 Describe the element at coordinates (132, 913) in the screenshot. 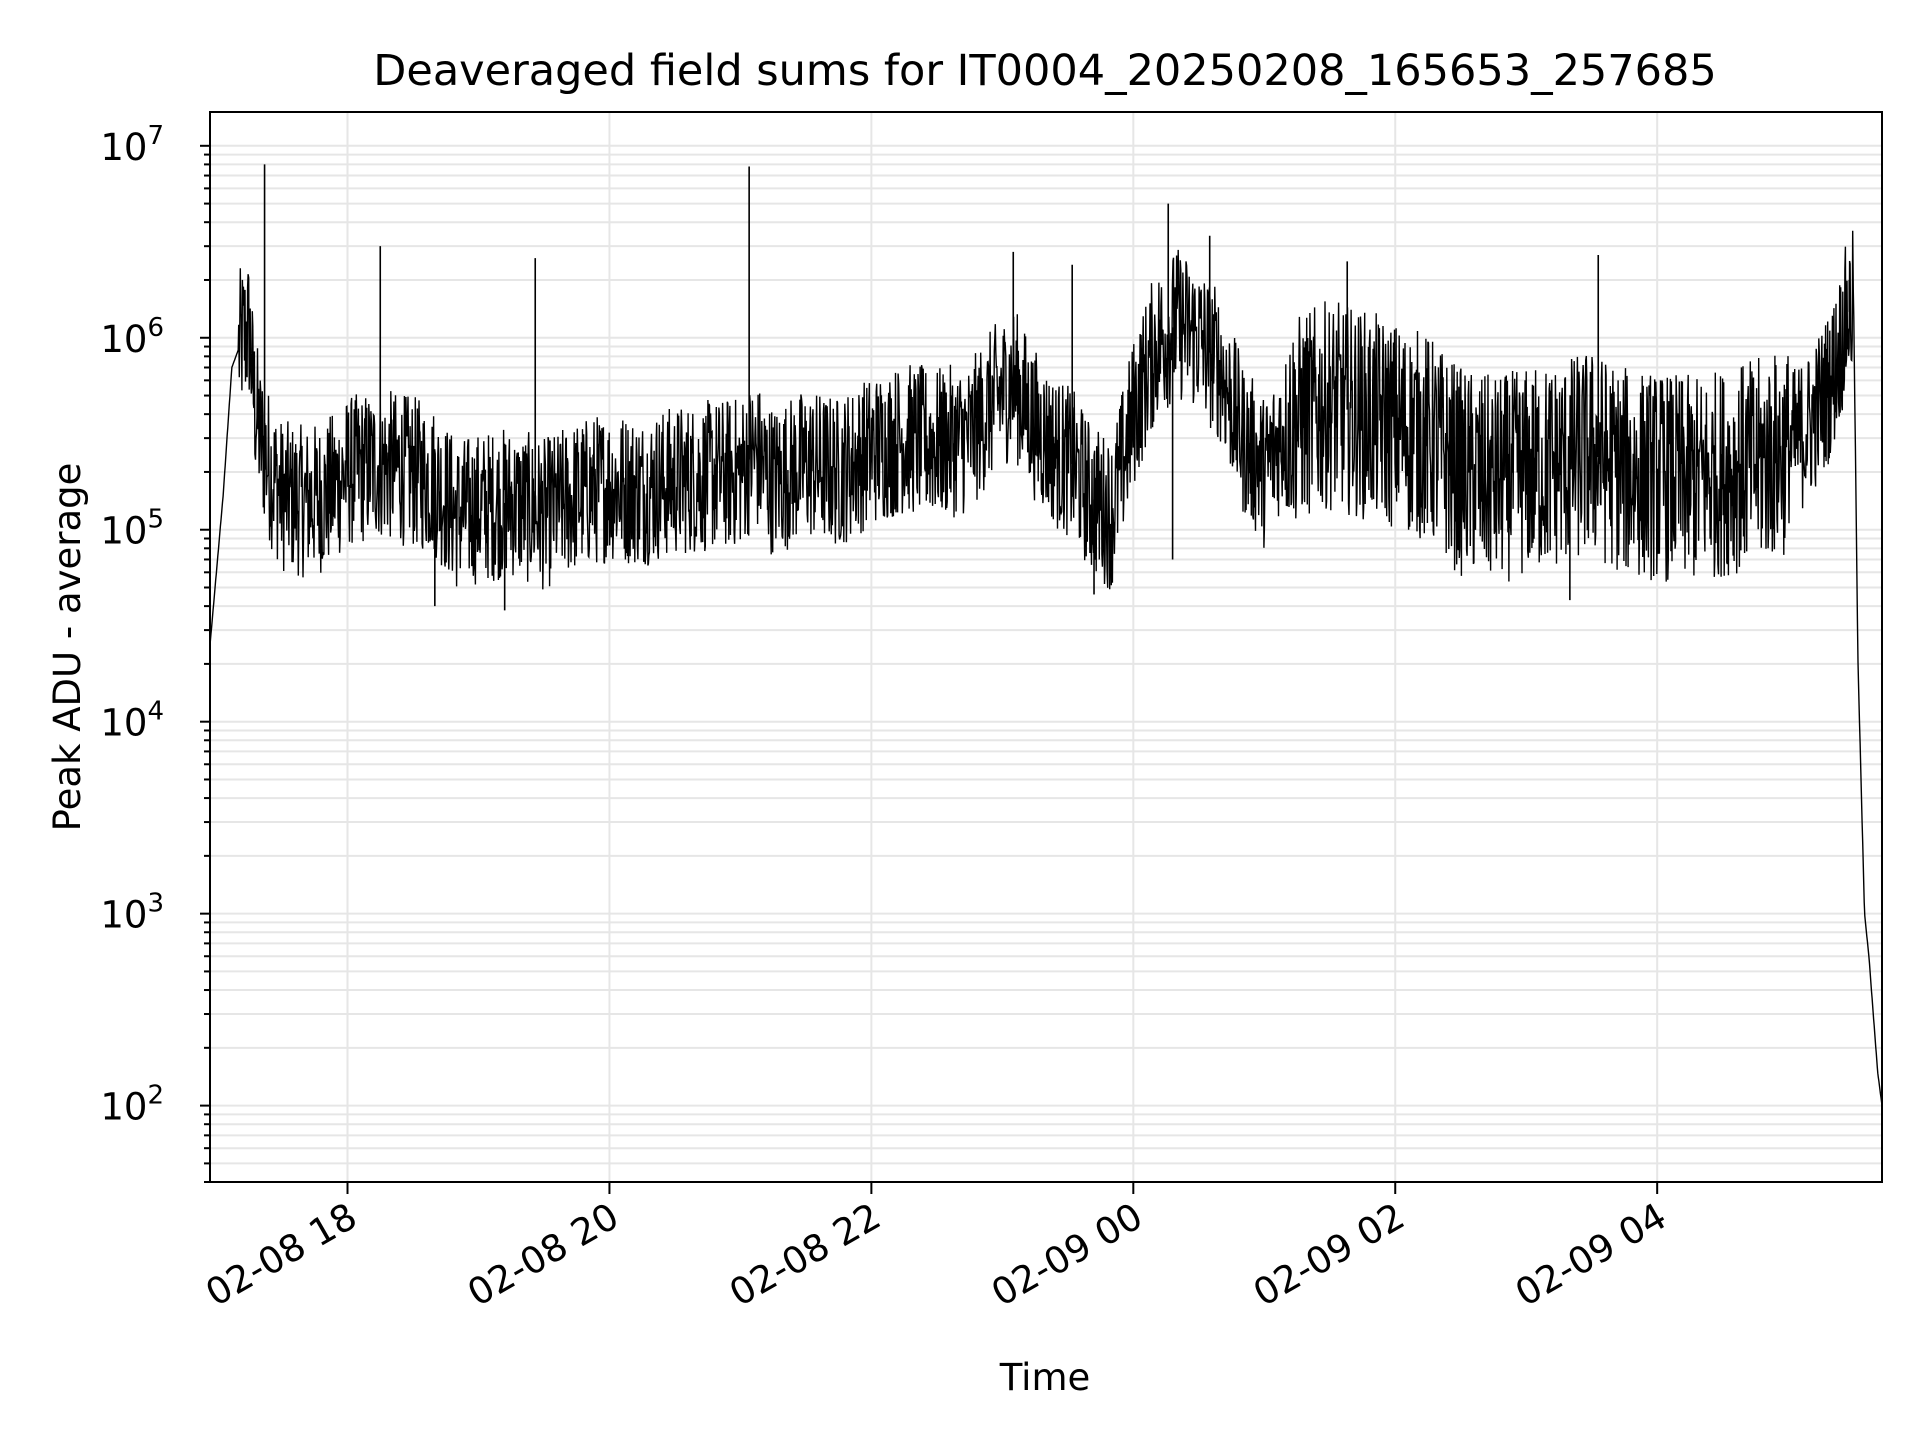

I see `y-tick-label: 103` at that location.